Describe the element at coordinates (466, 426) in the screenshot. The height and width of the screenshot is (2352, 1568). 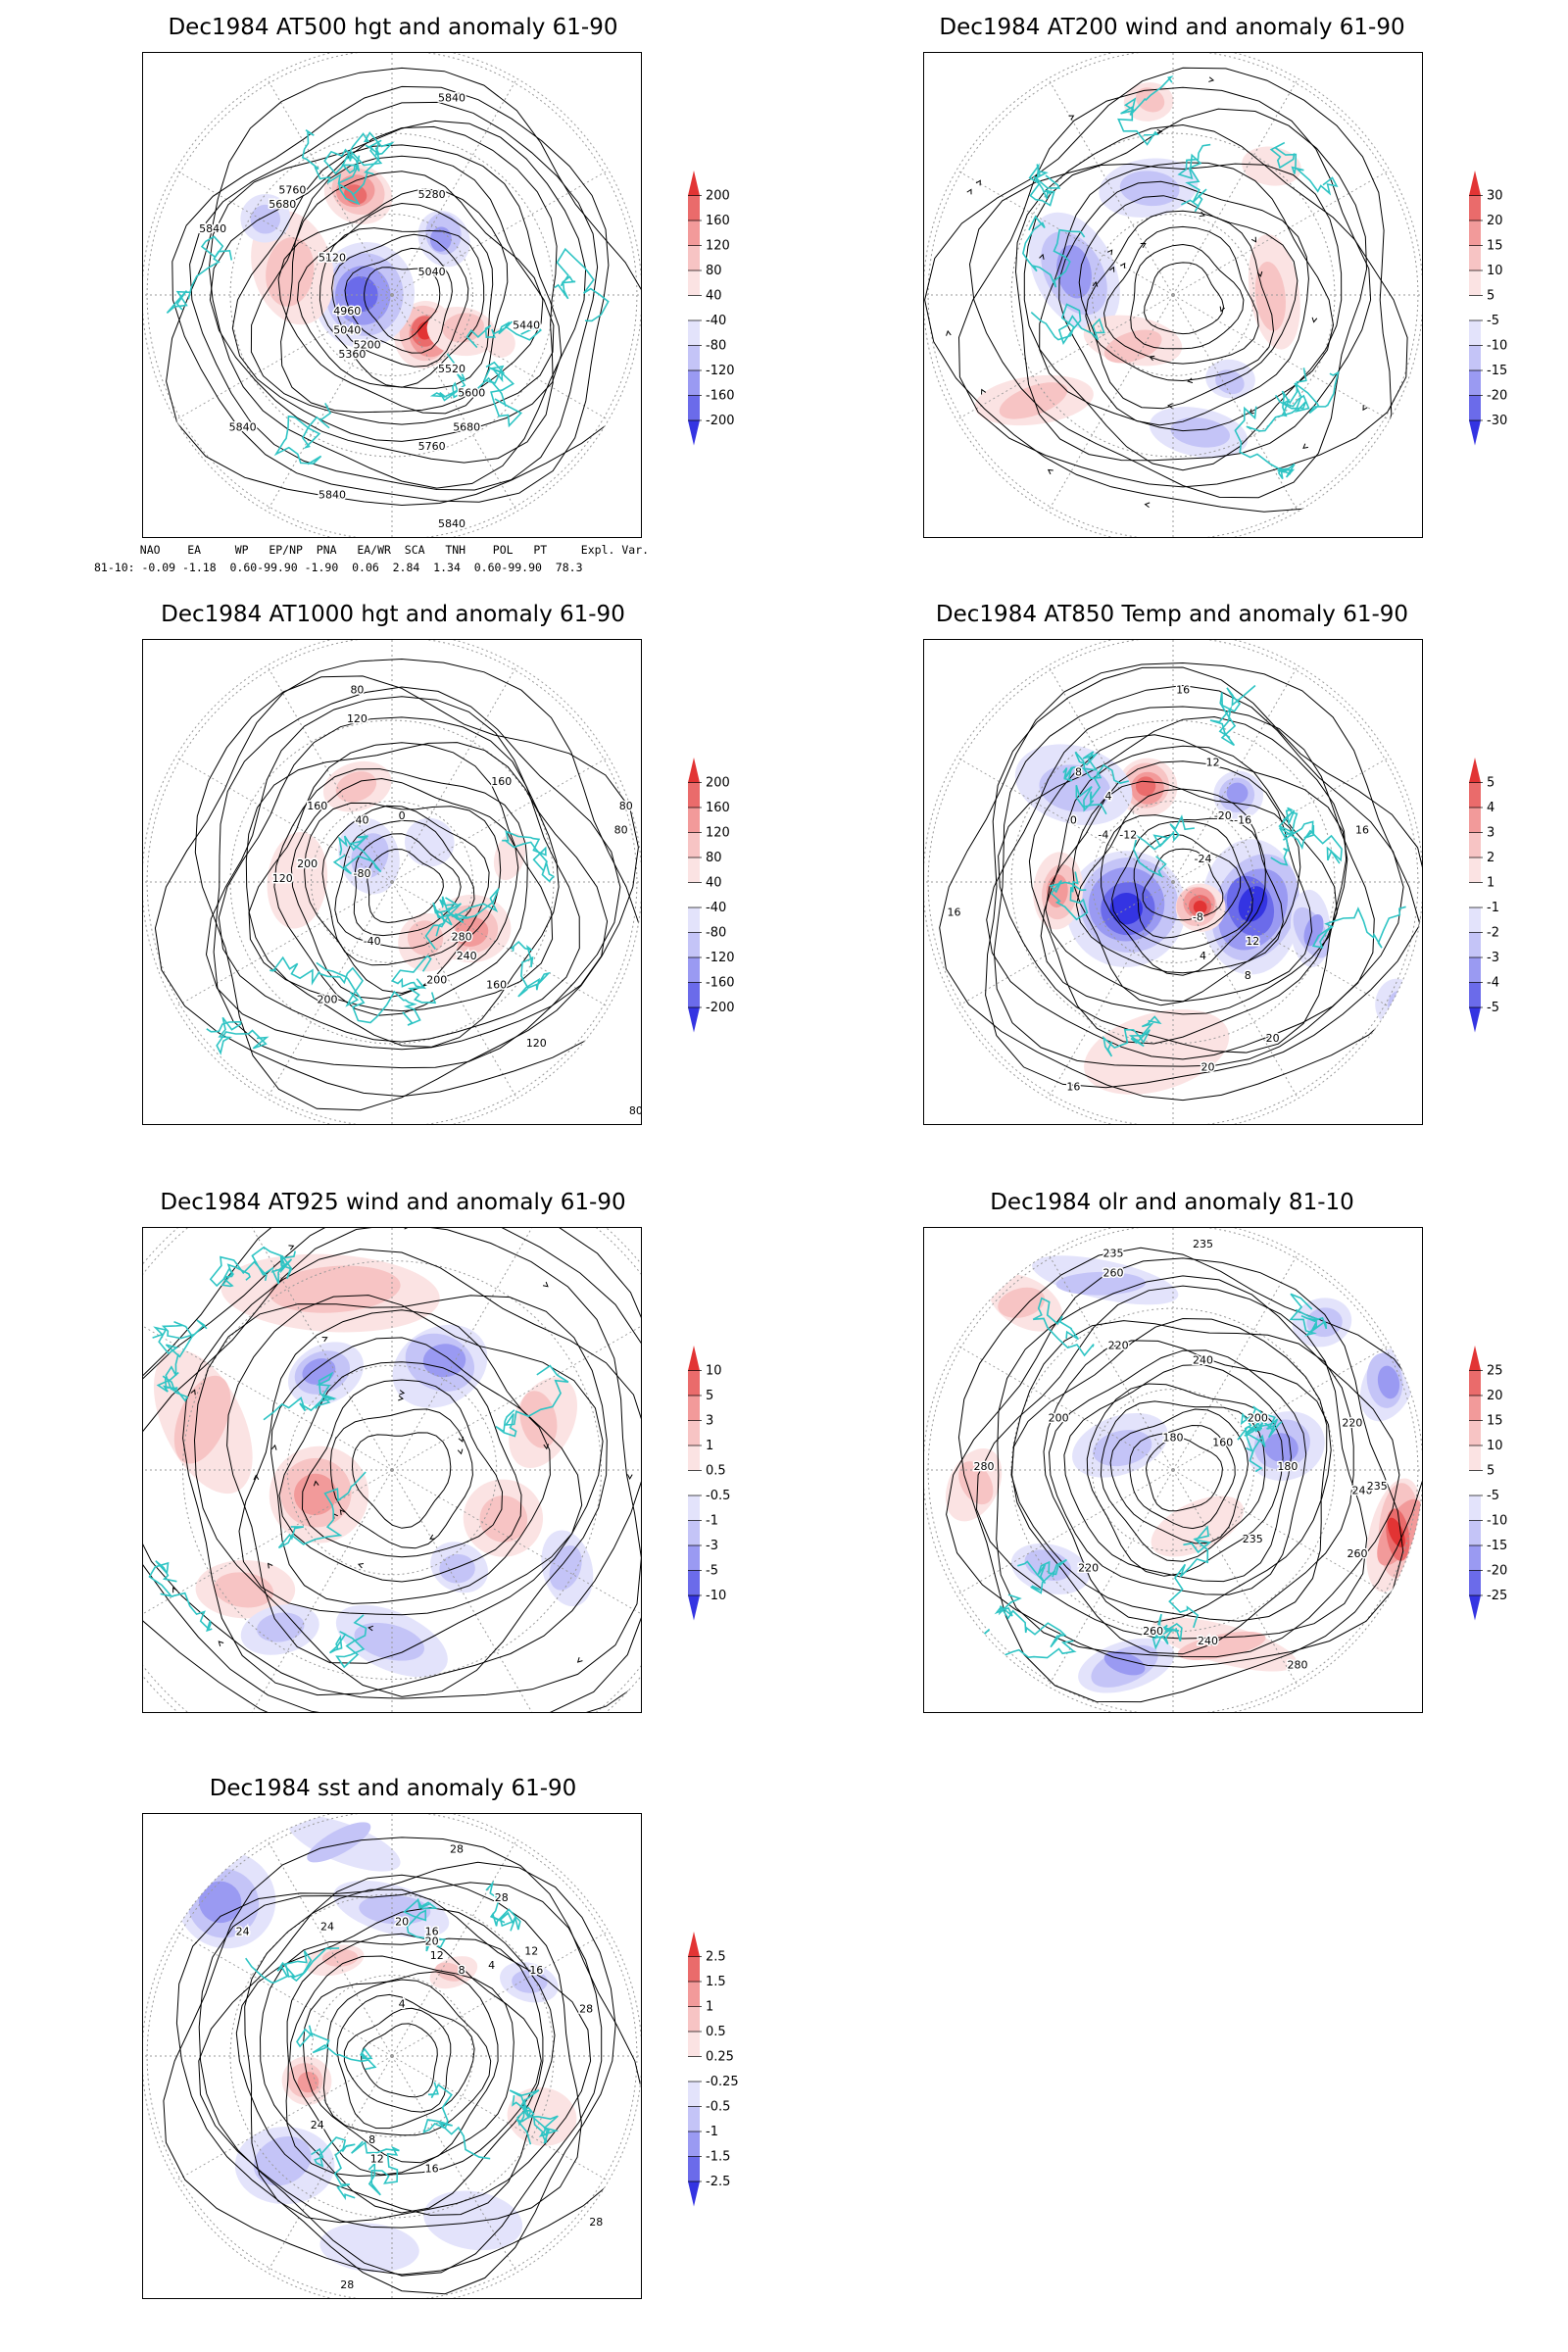
I see `contour-label: 5680` at that location.